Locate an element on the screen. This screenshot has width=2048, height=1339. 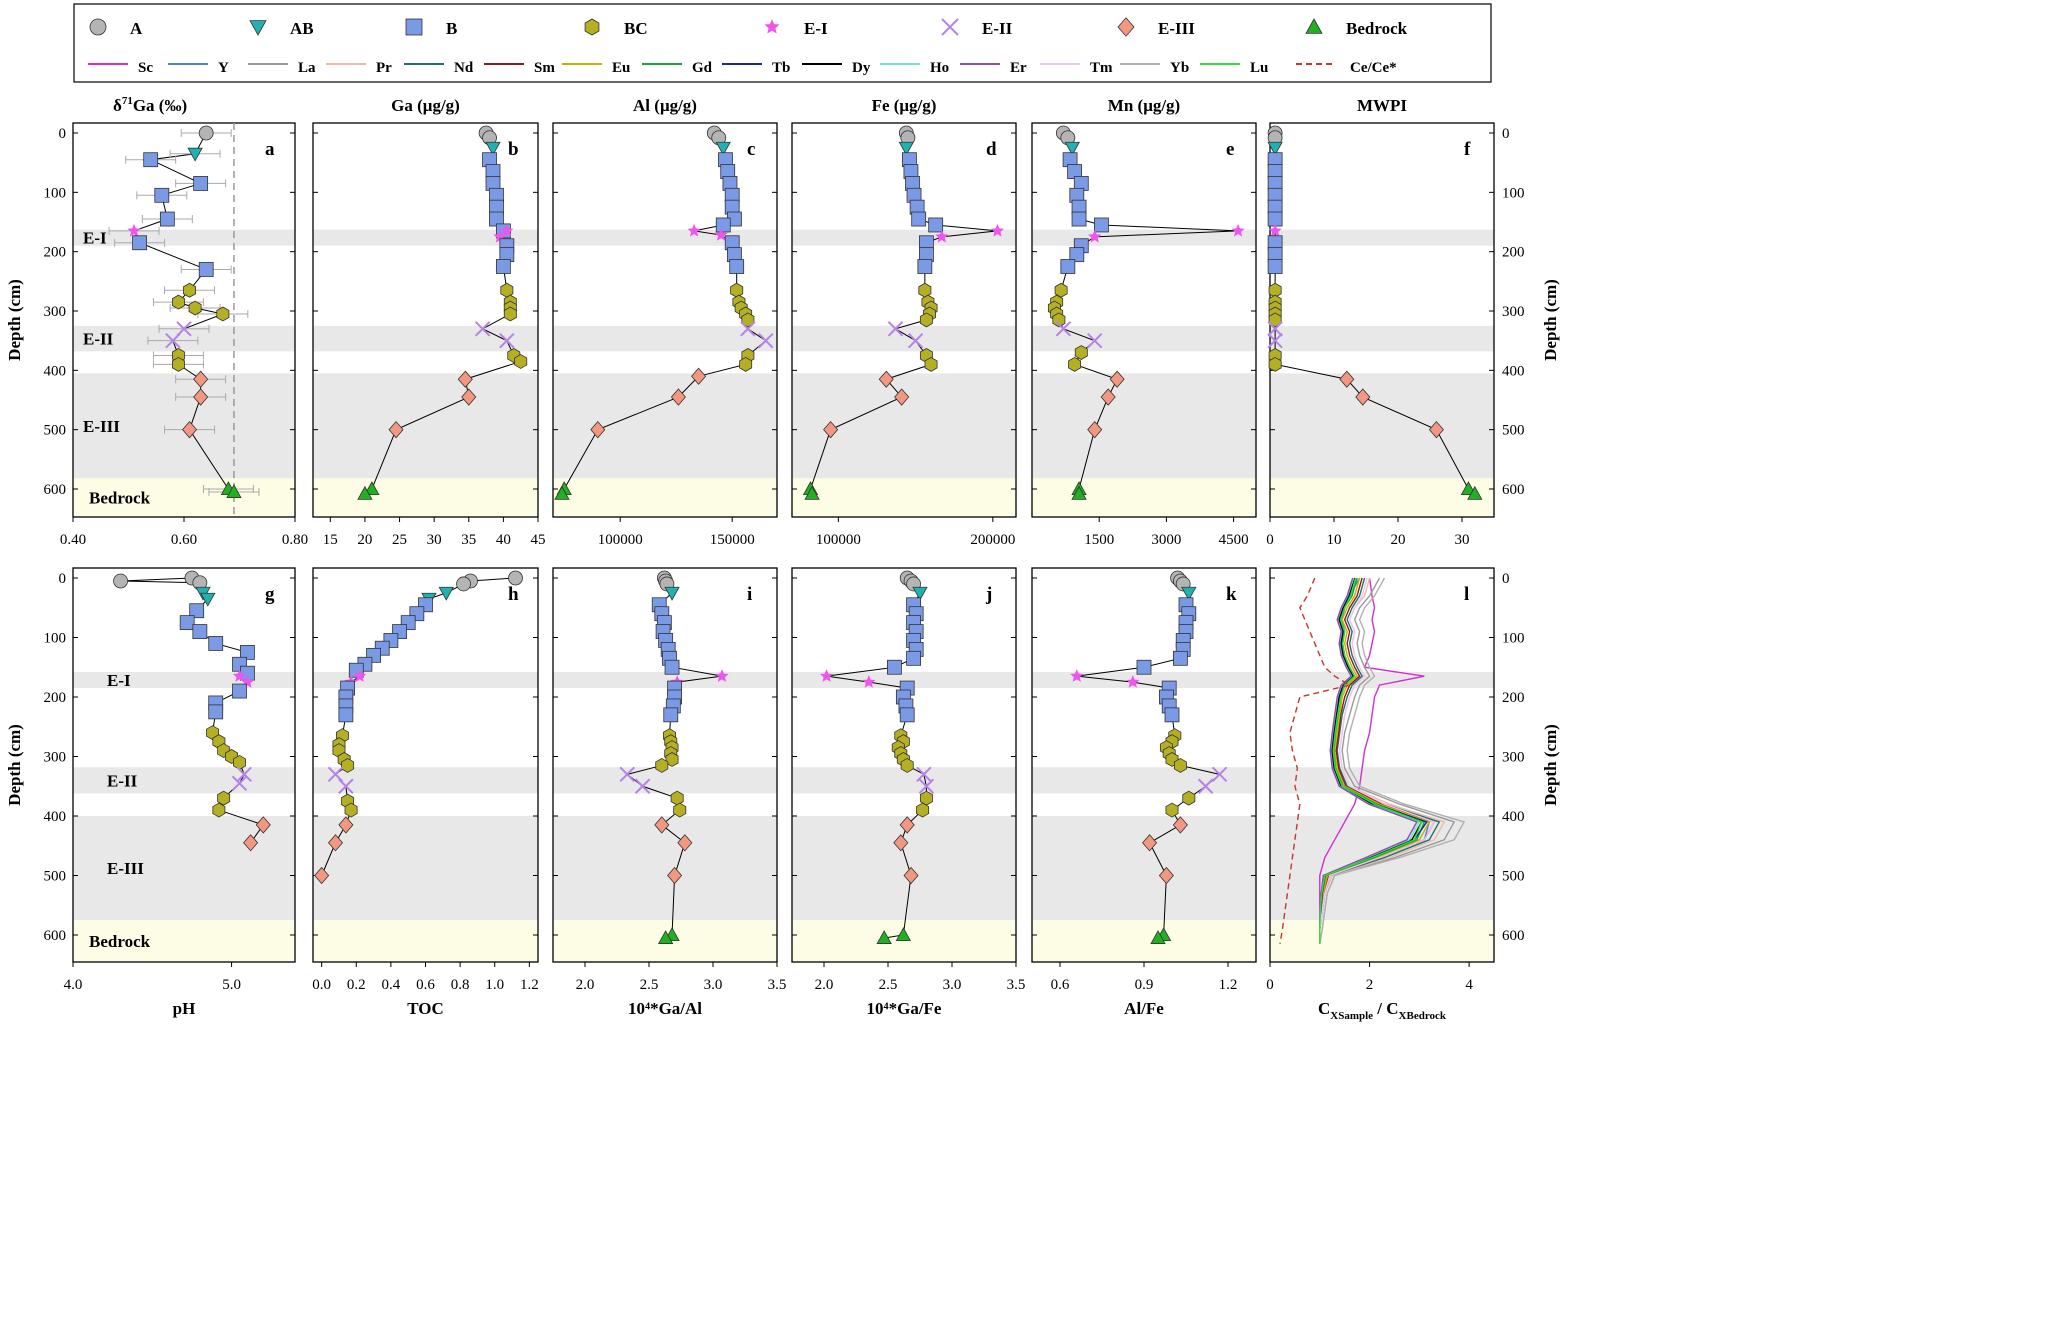
panel-b: 15 20 25 30 35 40 45 b Ga (μg/g) is located at coordinates (429, 322).